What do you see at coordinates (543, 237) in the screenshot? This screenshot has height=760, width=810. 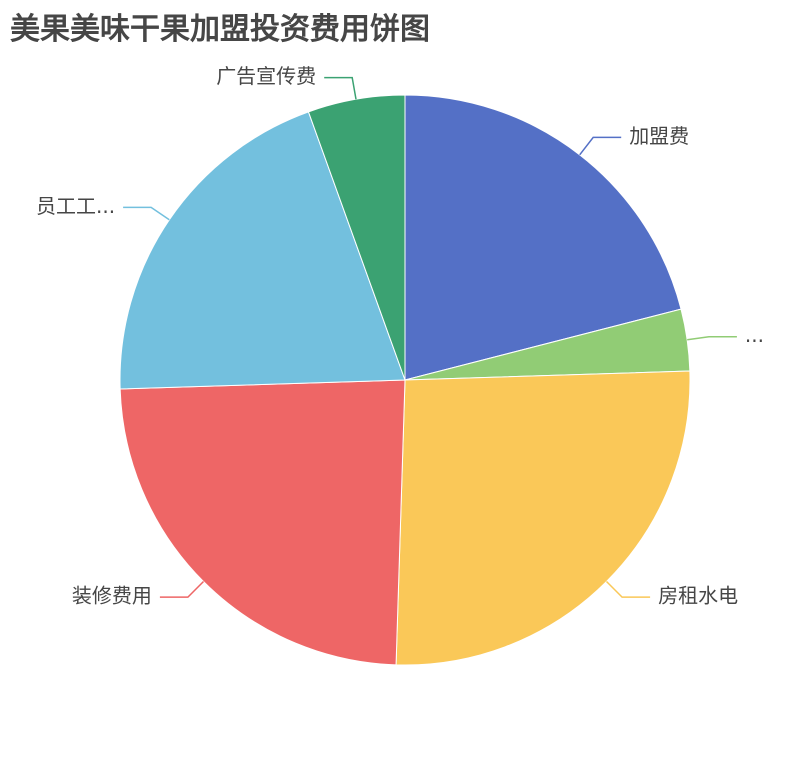 I see `slice-1-wedge` at bounding box center [543, 237].